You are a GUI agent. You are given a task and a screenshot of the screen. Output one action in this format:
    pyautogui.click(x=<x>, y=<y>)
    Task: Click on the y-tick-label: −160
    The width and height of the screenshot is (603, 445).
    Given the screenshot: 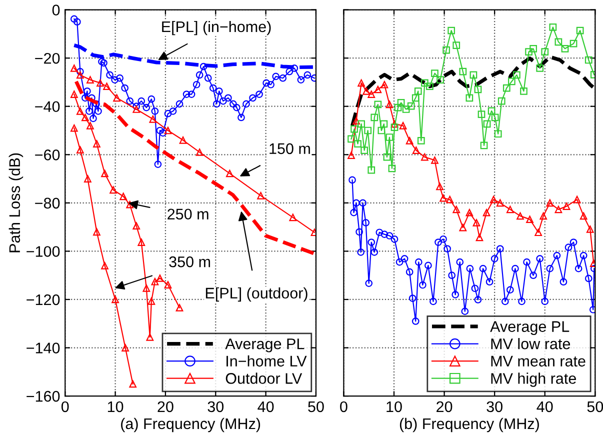 What is the action you would take?
    pyautogui.click(x=43, y=396)
    